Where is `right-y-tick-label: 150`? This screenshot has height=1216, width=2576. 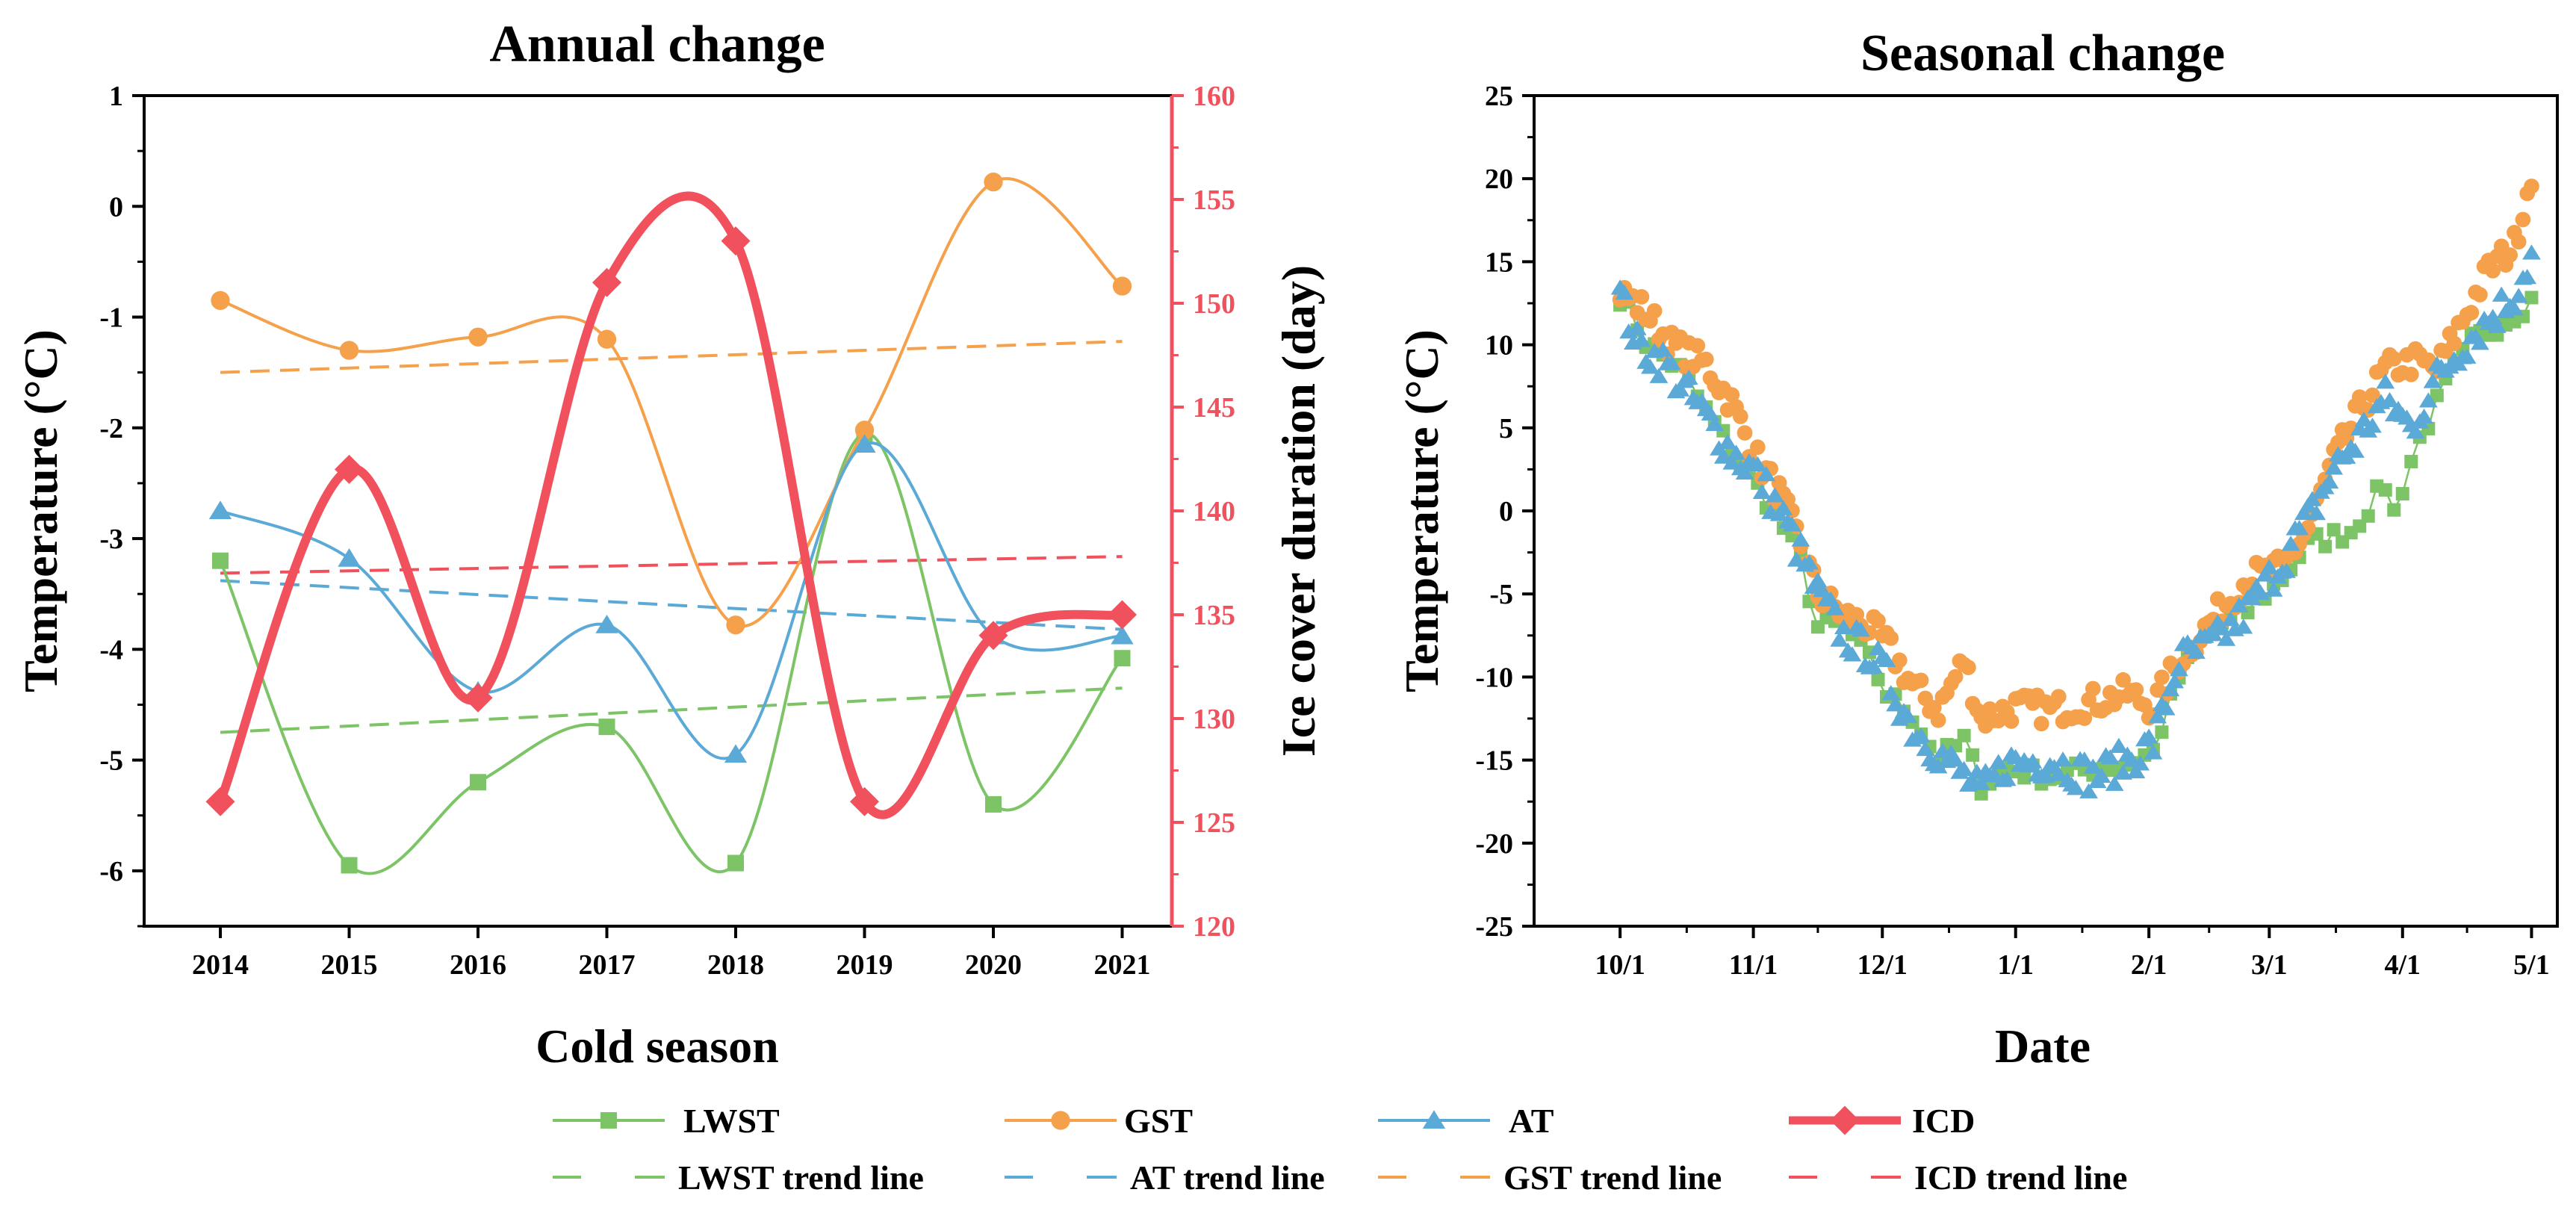
right-y-tick-label: 150 is located at coordinates (1214, 304).